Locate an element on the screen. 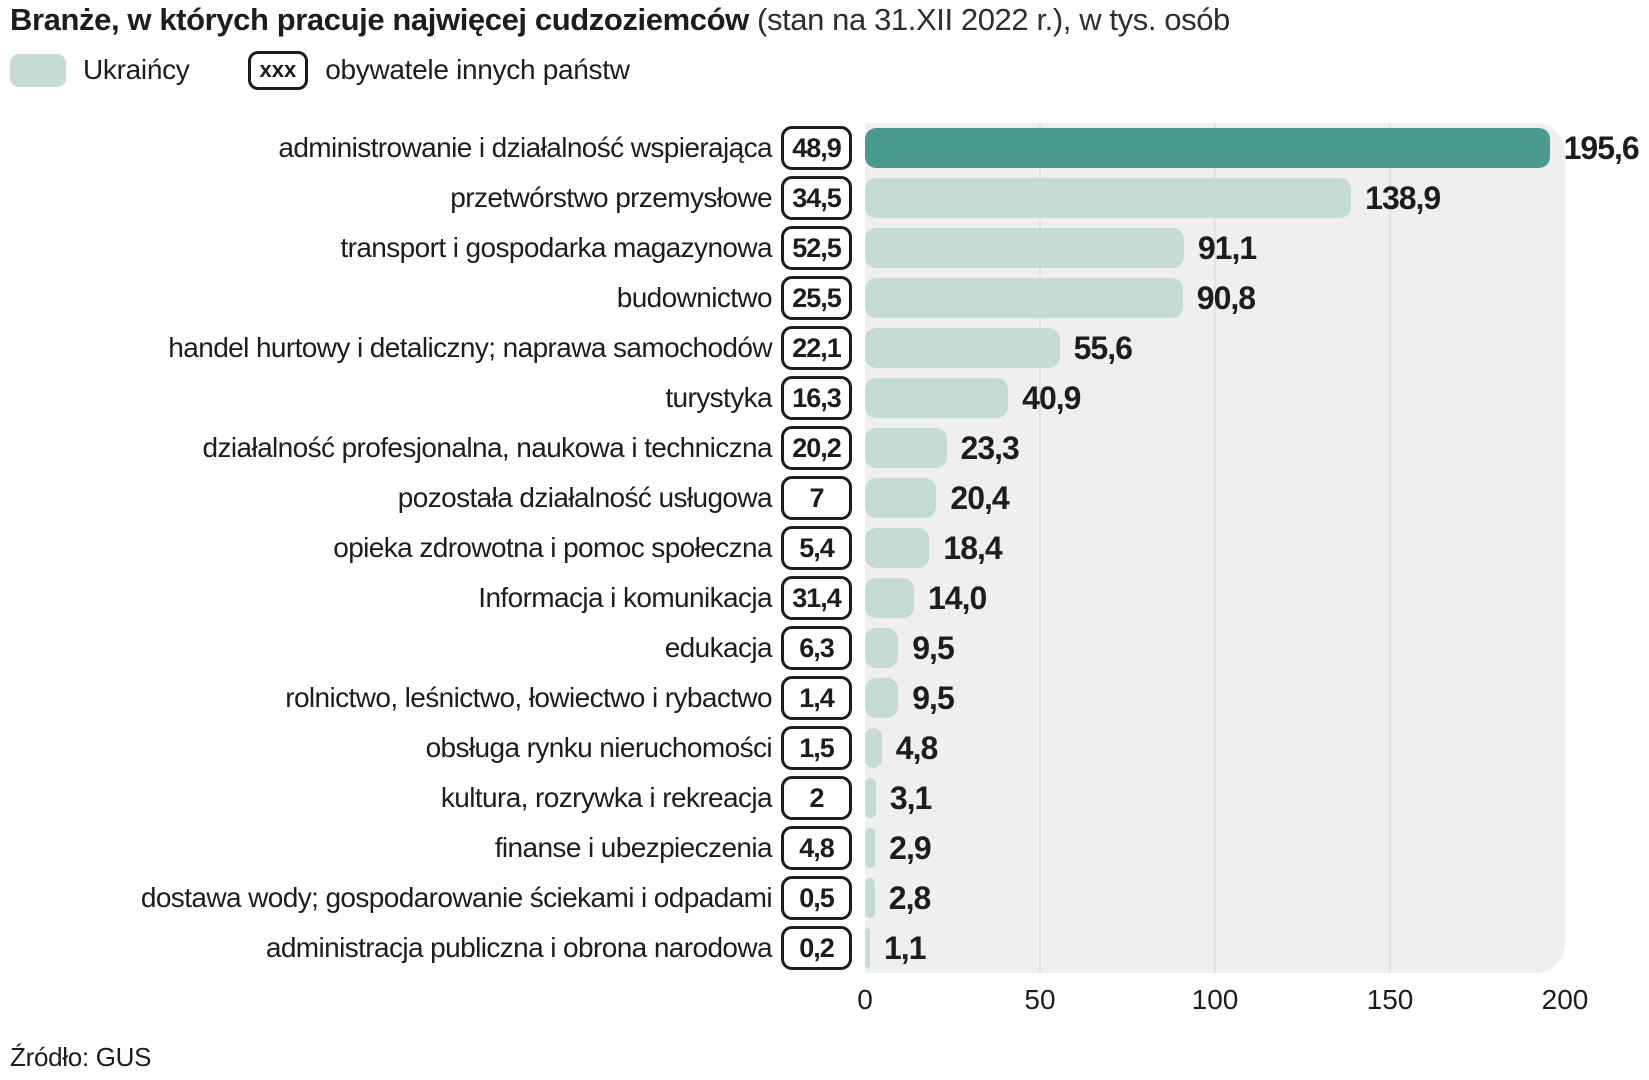 The height and width of the screenshot is (1080, 1649). others-value-box: 0,2 is located at coordinates (816, 948).